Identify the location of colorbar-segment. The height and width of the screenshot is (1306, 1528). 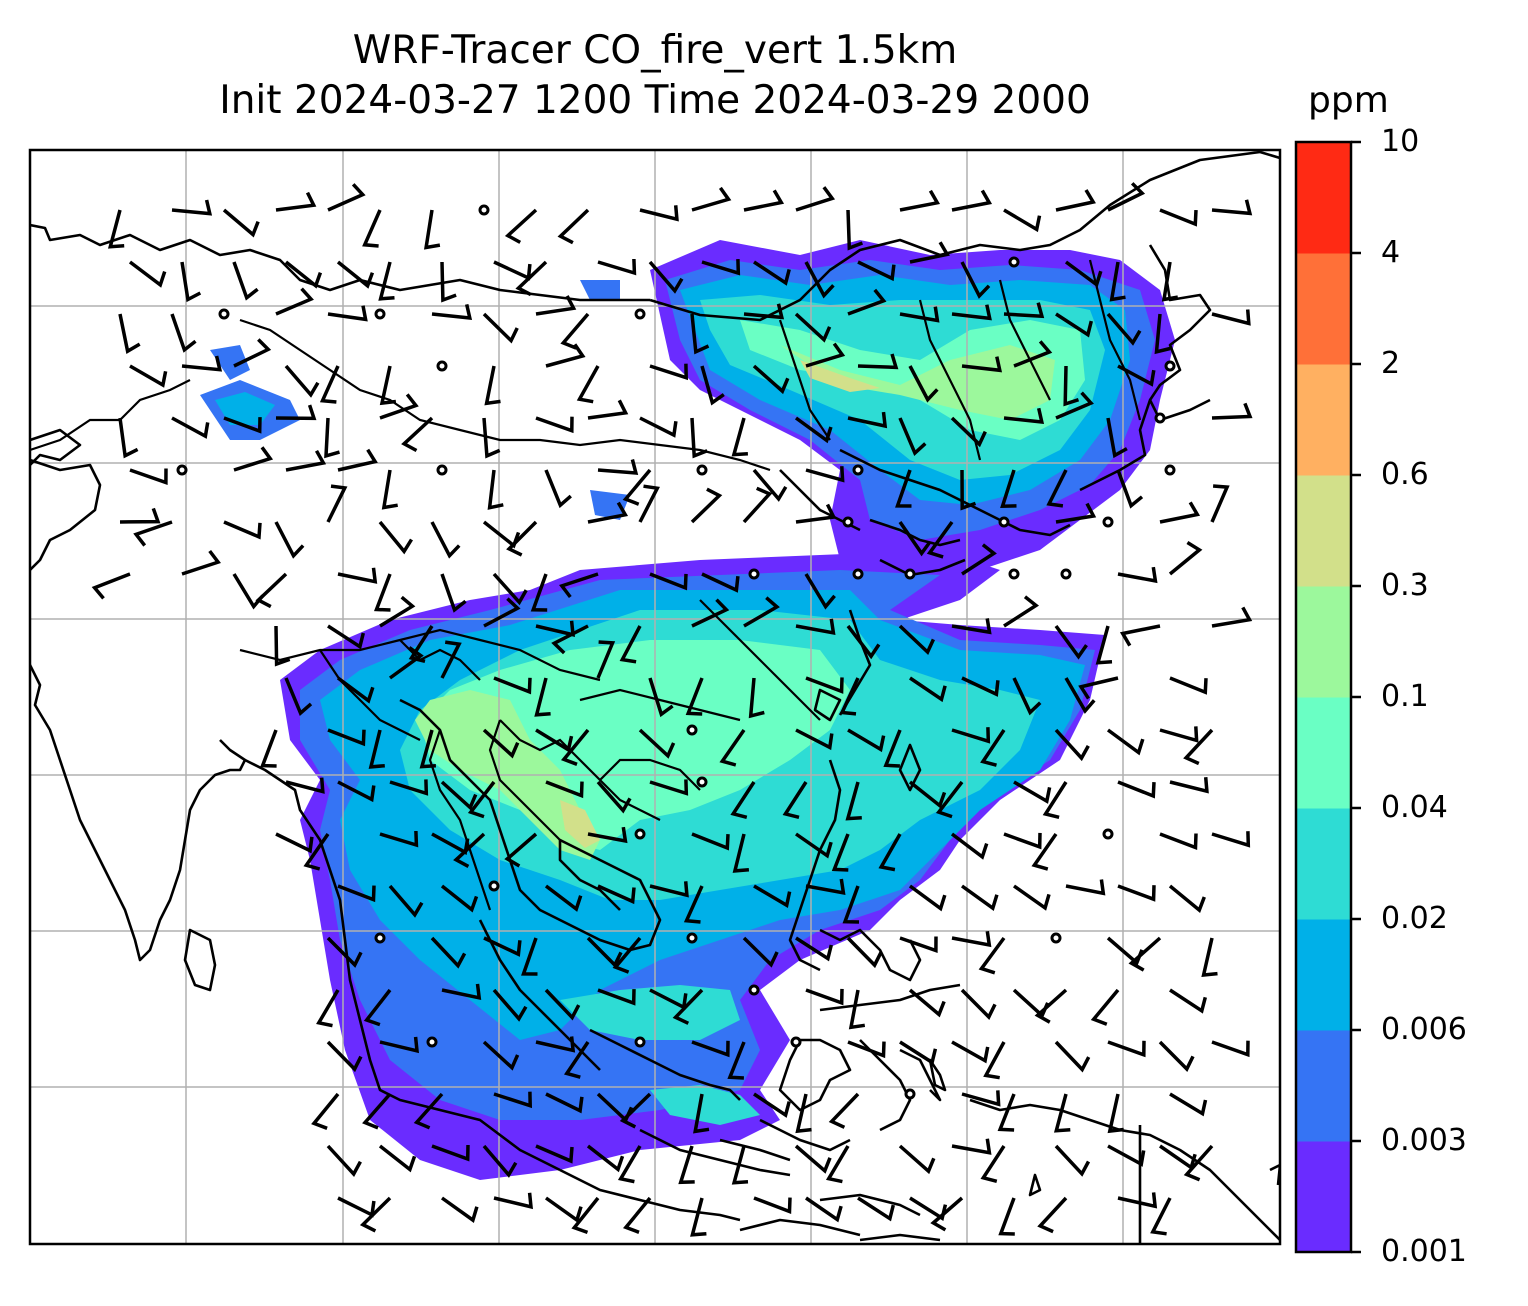
(1323, 309).